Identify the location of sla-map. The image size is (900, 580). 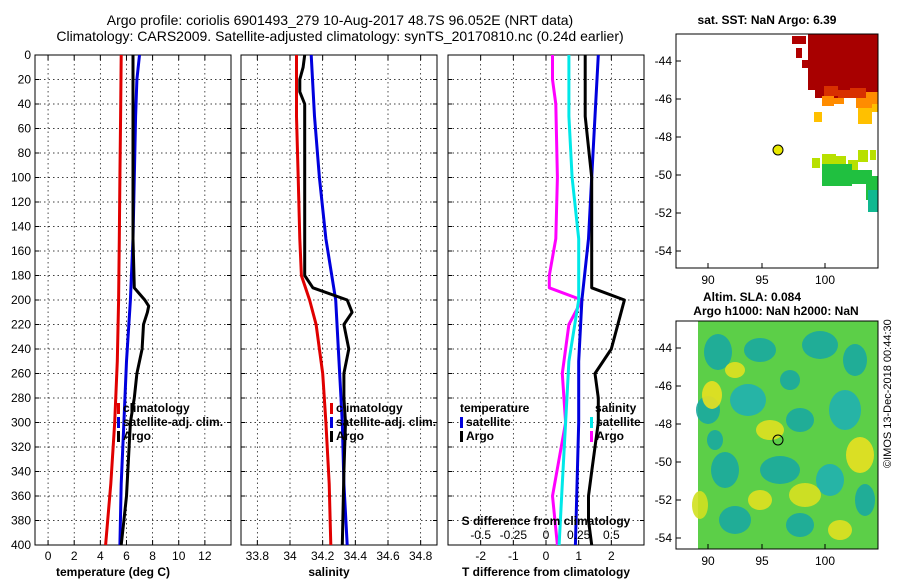
(777, 435).